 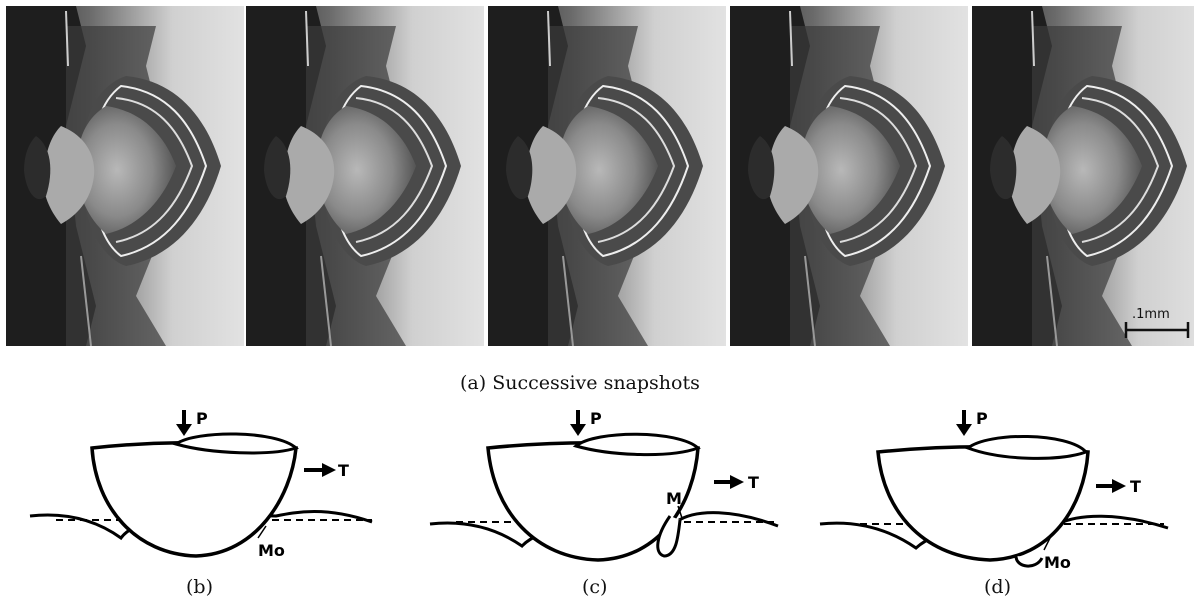 I want to click on diagram-b-svg: P T Mo, so click(x=201, y=484).